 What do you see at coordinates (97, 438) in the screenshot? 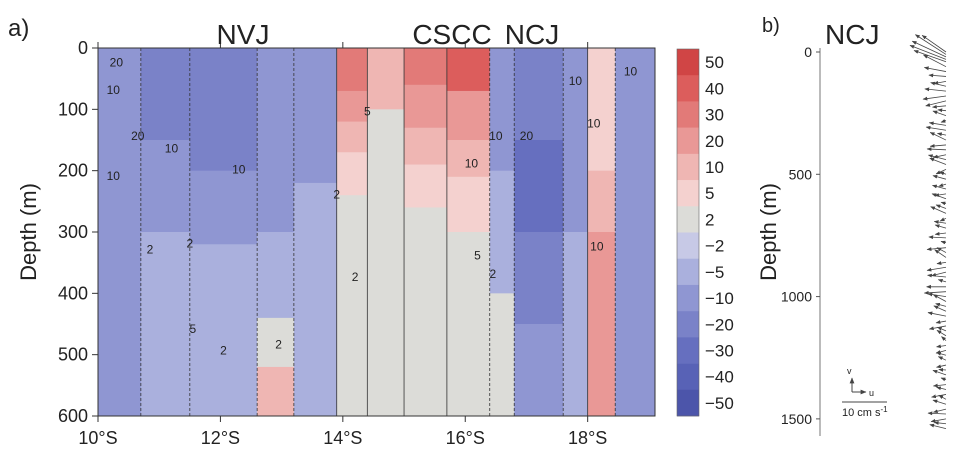
I see `x-tick-label: 10°S` at bounding box center [97, 438].